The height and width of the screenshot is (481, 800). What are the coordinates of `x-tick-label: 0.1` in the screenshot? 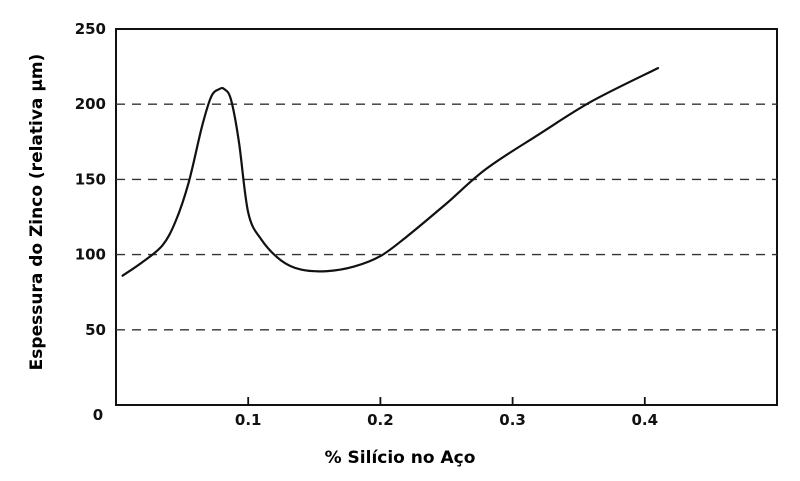 It's located at (248, 420).